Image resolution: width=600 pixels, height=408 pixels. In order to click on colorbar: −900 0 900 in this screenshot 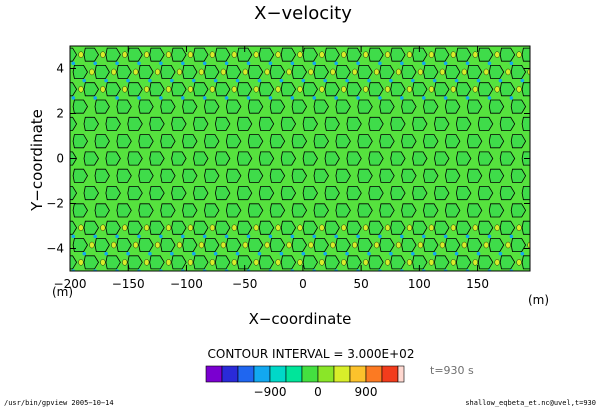, I will do `click(305, 382)`.